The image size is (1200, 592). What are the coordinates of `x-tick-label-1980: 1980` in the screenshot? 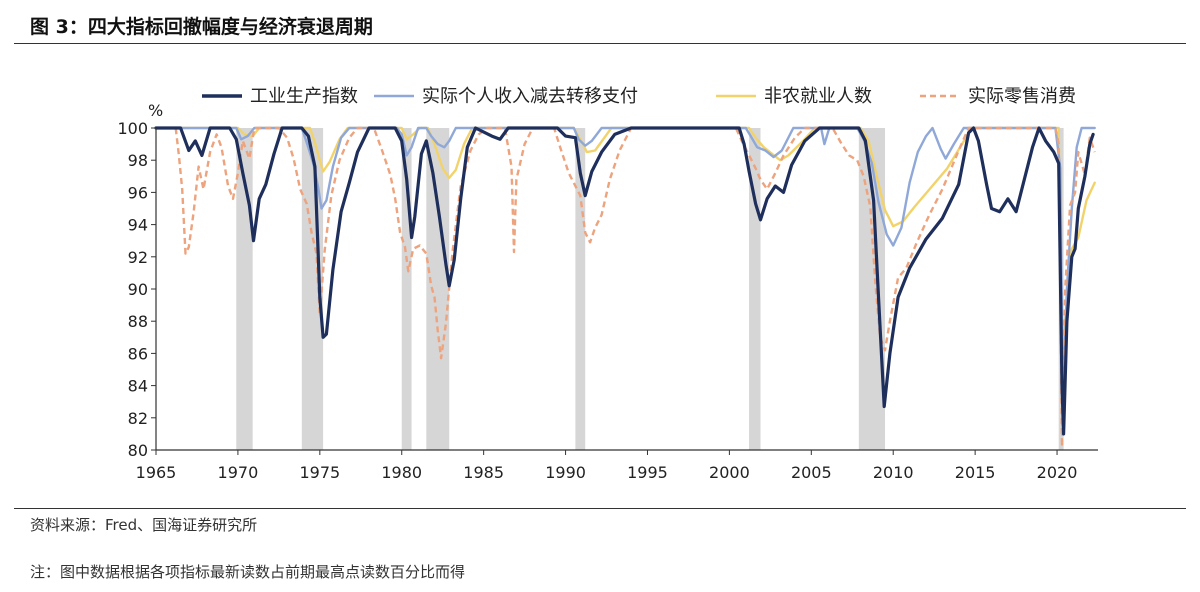 It's located at (401, 472).